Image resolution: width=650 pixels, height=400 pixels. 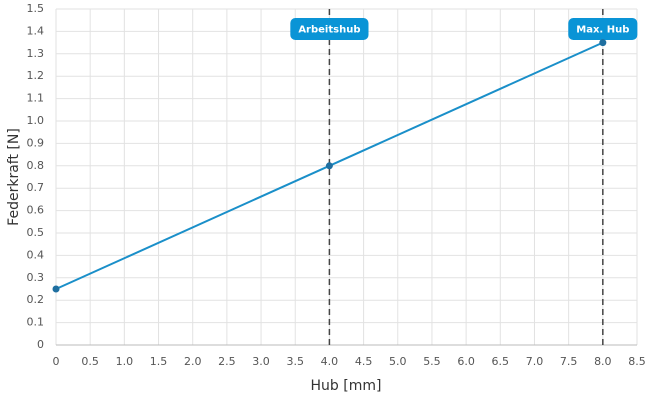 What do you see at coordinates (36, 254) in the screenshot?
I see `y-tick-label: 0.4` at bounding box center [36, 254].